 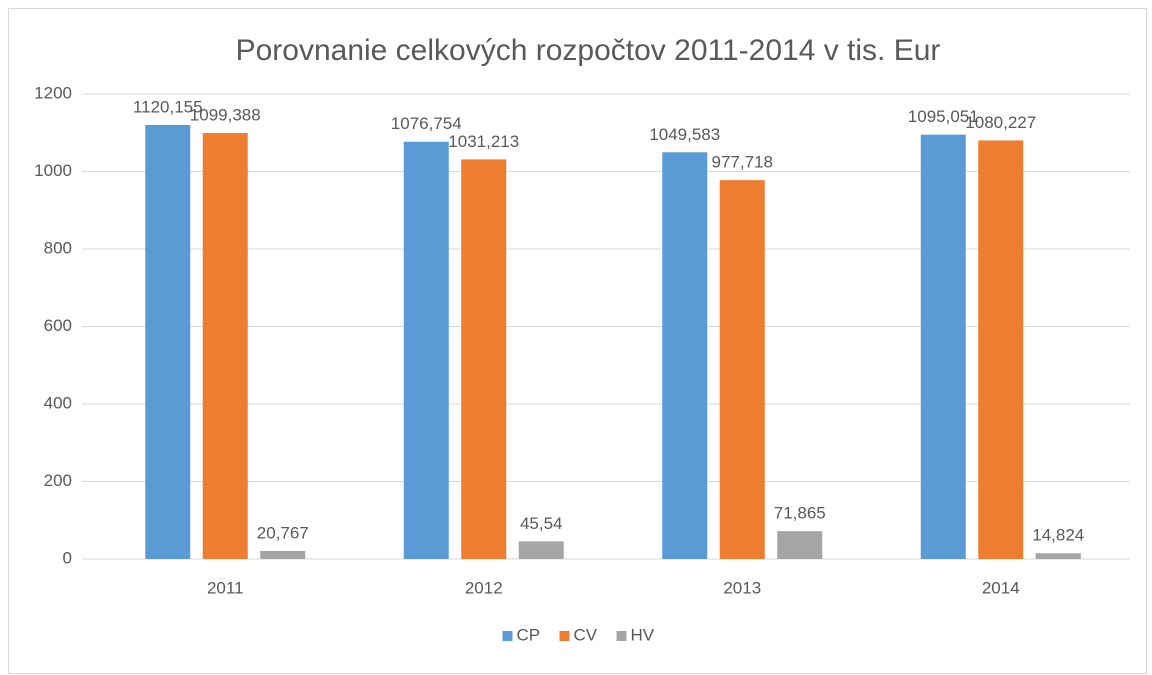 I want to click on data-label: 45,54, so click(x=541, y=523).